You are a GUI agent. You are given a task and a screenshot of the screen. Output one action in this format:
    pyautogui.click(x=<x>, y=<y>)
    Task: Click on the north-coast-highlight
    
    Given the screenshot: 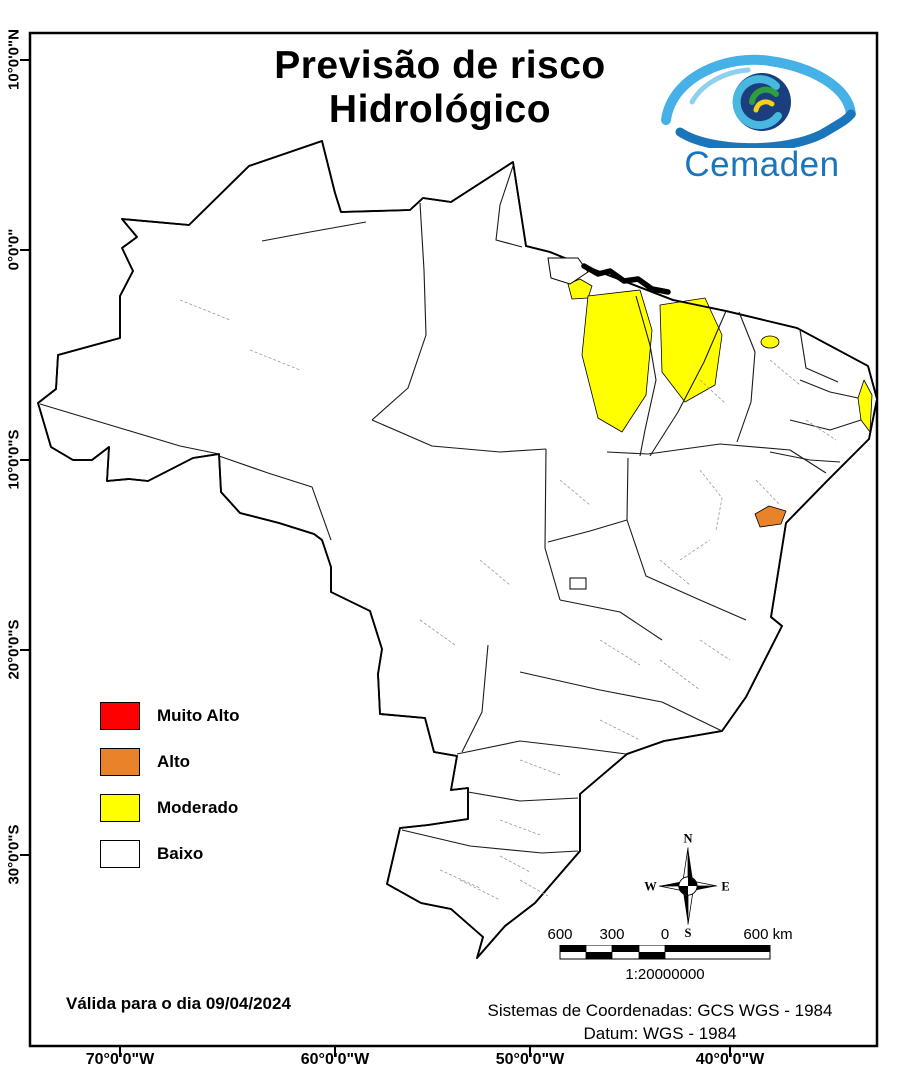 What is the action you would take?
    pyautogui.click(x=626, y=279)
    